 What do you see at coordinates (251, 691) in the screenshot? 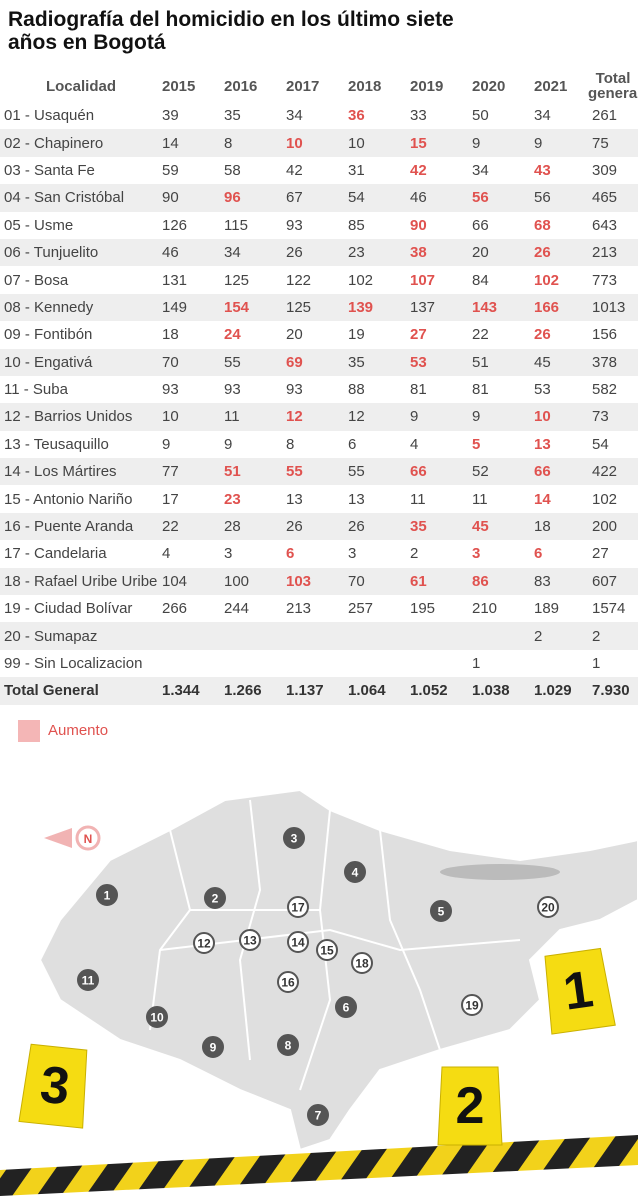
I see `total-cell: 1.266` at bounding box center [251, 691].